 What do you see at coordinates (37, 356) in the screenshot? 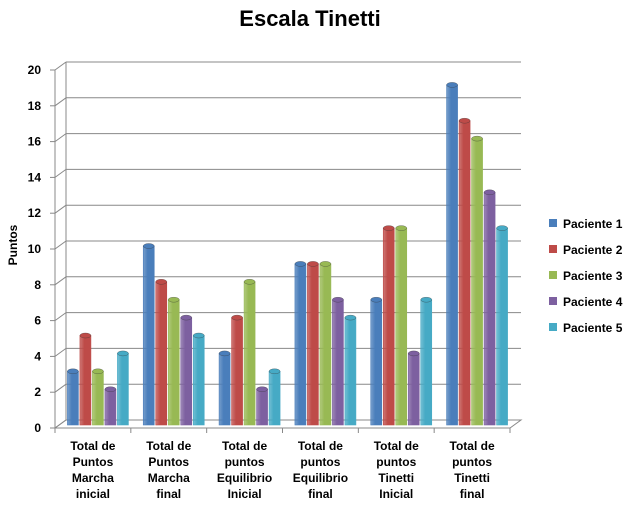
I see `y-tick-label: 4` at bounding box center [37, 356].